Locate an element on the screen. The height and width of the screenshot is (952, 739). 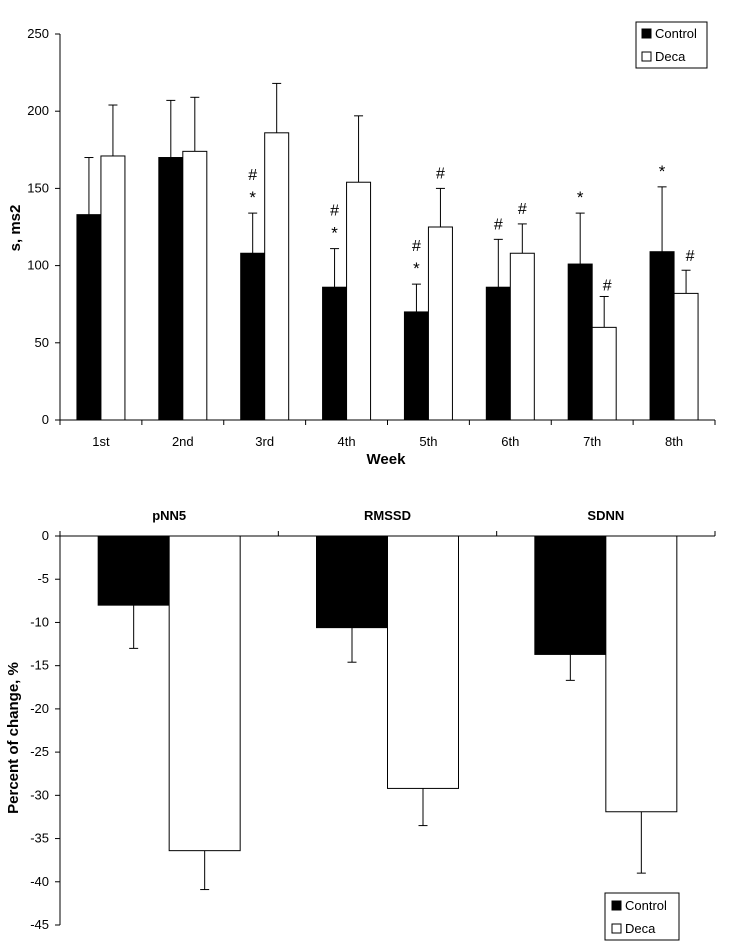
category-label: RMSSD is located at coordinates (387, 515).